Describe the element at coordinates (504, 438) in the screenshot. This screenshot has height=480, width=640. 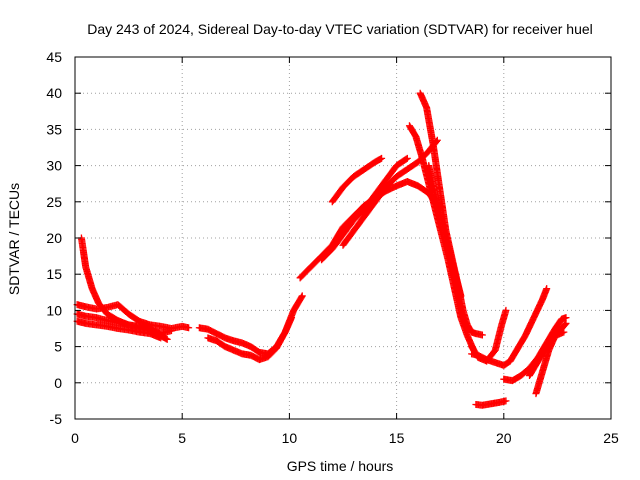
I see `x-tick-label: 20` at that location.